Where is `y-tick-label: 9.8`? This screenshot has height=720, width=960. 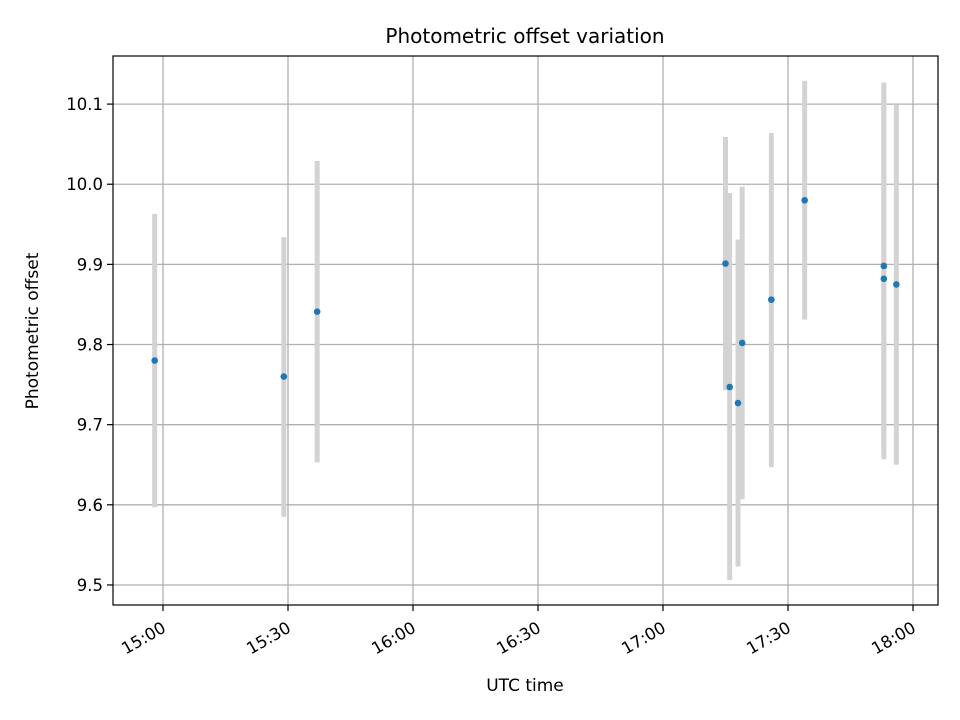
y-tick-label: 9.8 is located at coordinates (90, 345).